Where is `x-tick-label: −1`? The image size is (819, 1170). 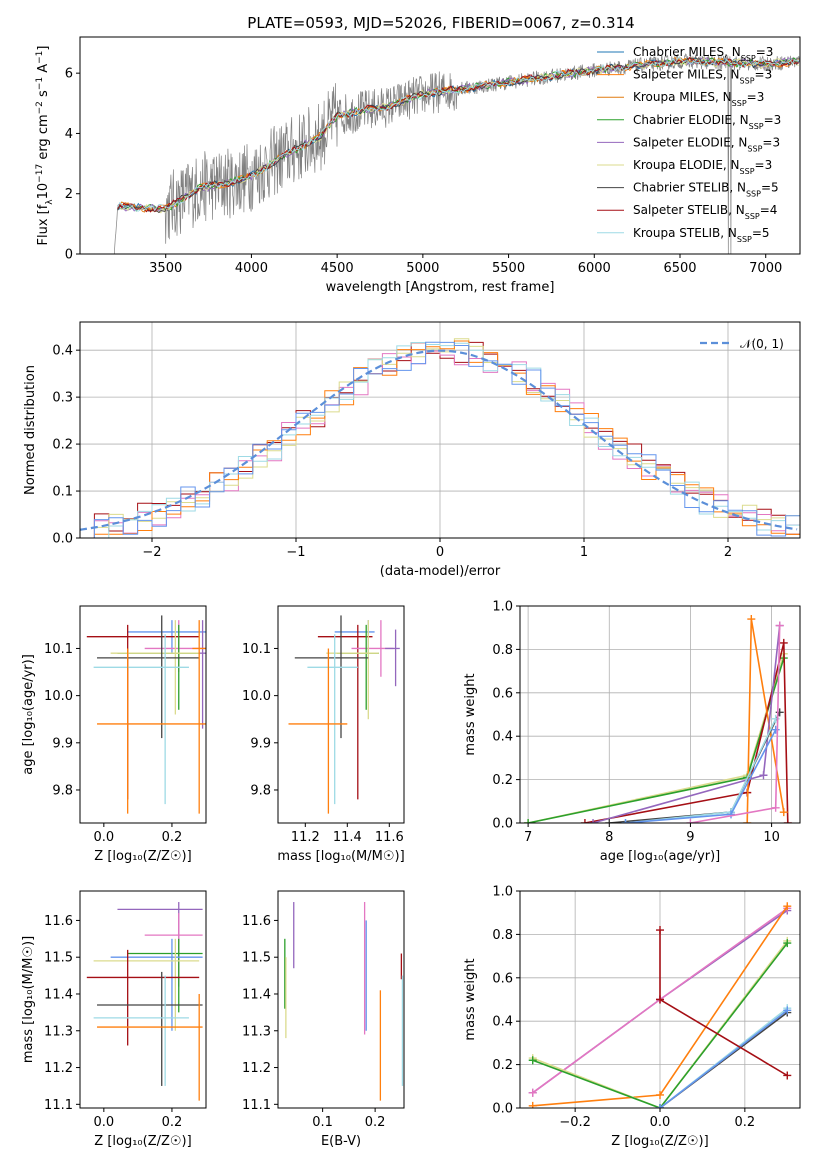
x-tick-label: −1 is located at coordinates (295, 552).